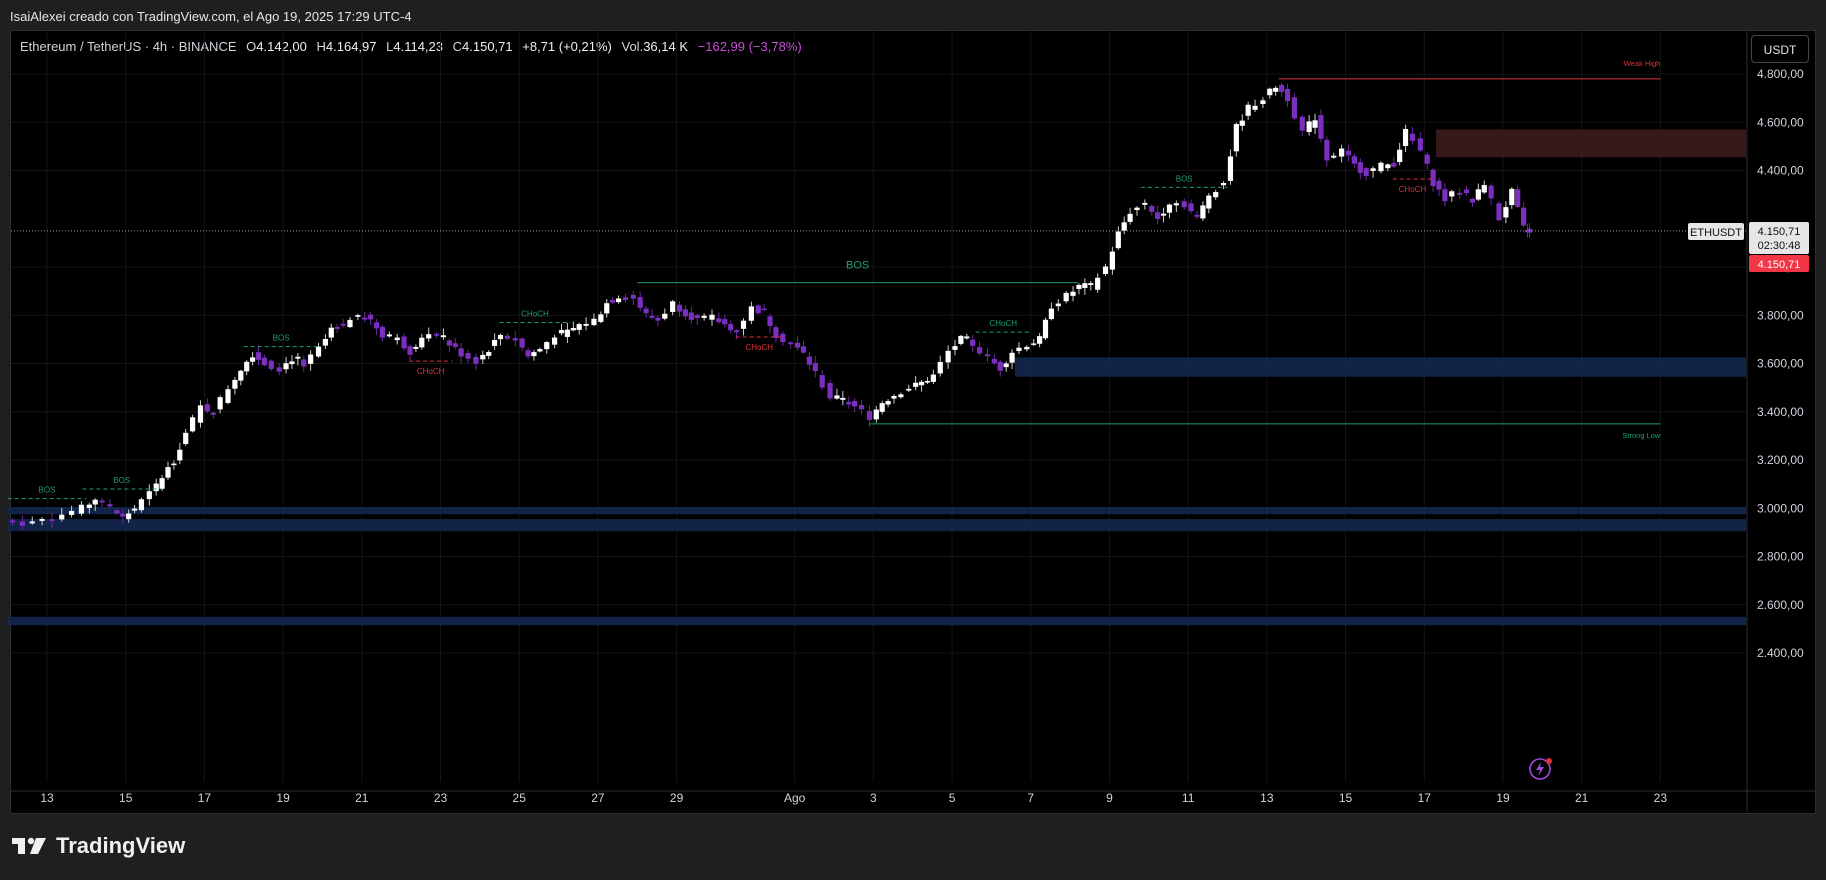 This screenshot has height=880, width=1826. Describe the element at coordinates (98, 846) in the screenshot. I see `tradingview-logo: TradingView` at that location.